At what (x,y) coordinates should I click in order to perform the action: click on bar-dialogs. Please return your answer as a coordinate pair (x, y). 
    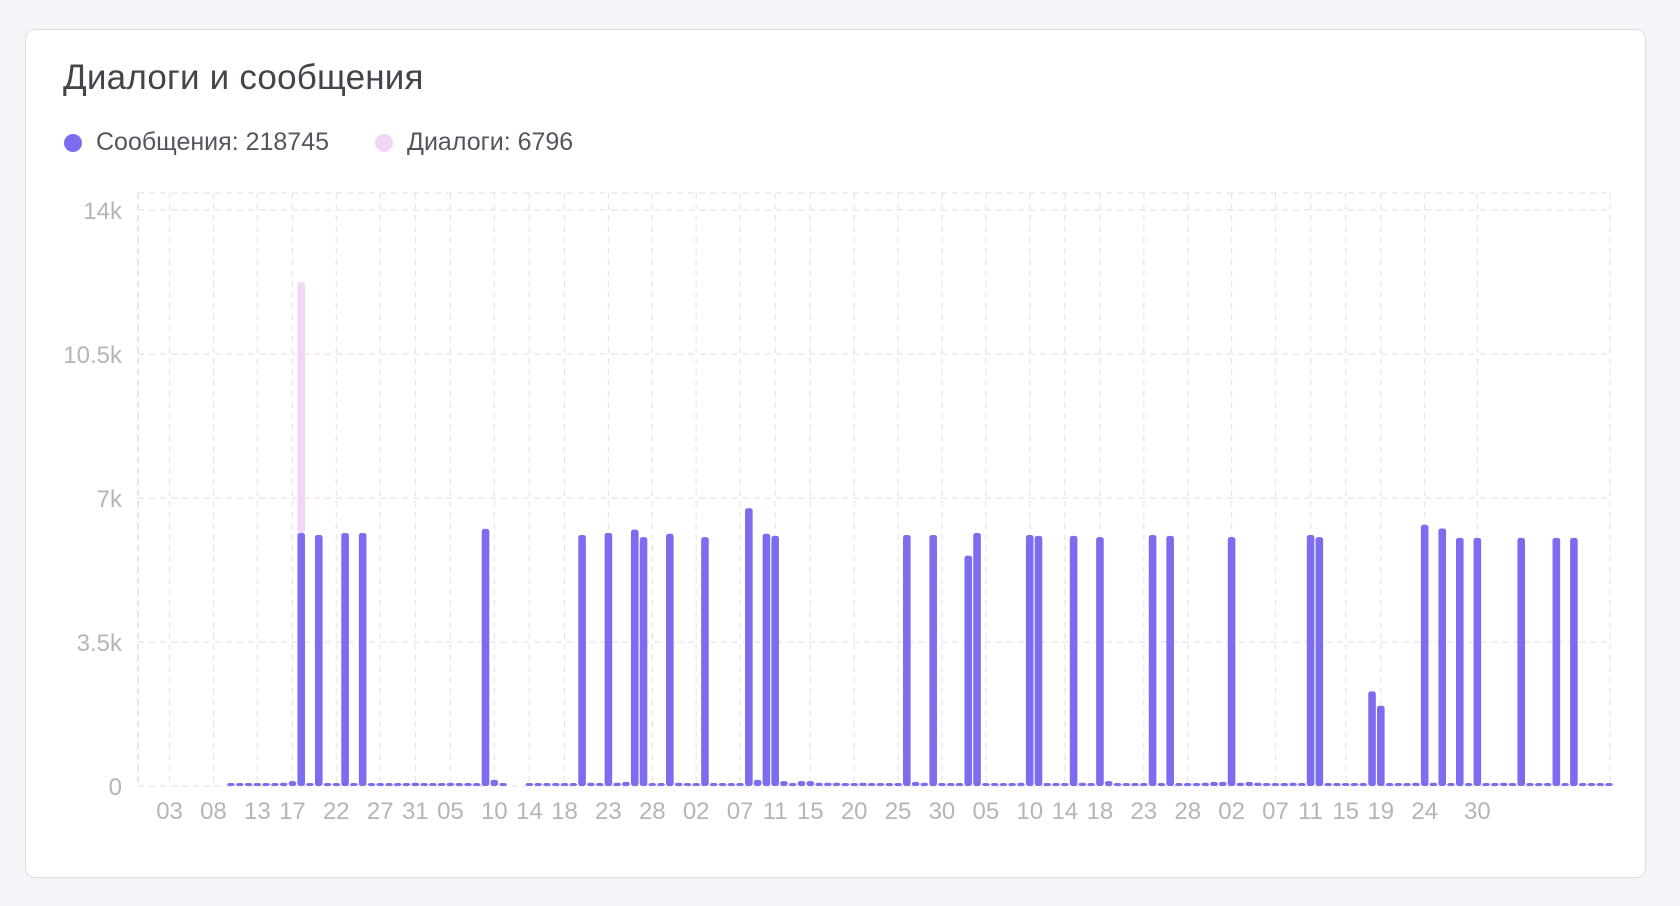
    Looking at the image, I should click on (301, 407).